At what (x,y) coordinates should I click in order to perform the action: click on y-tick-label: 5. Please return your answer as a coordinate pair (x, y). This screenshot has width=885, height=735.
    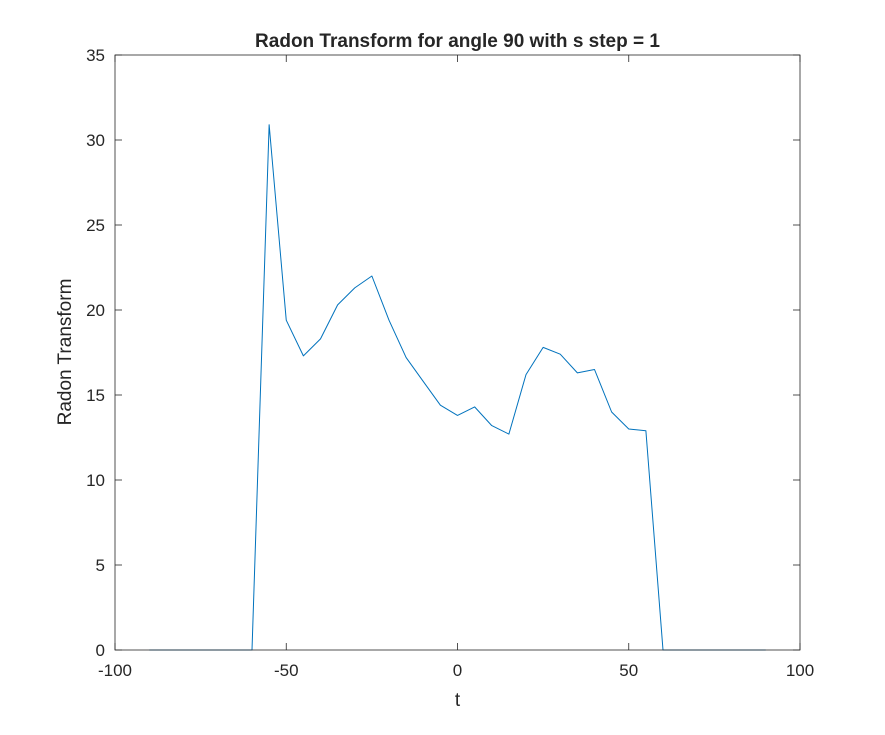
    Looking at the image, I should click on (100, 565).